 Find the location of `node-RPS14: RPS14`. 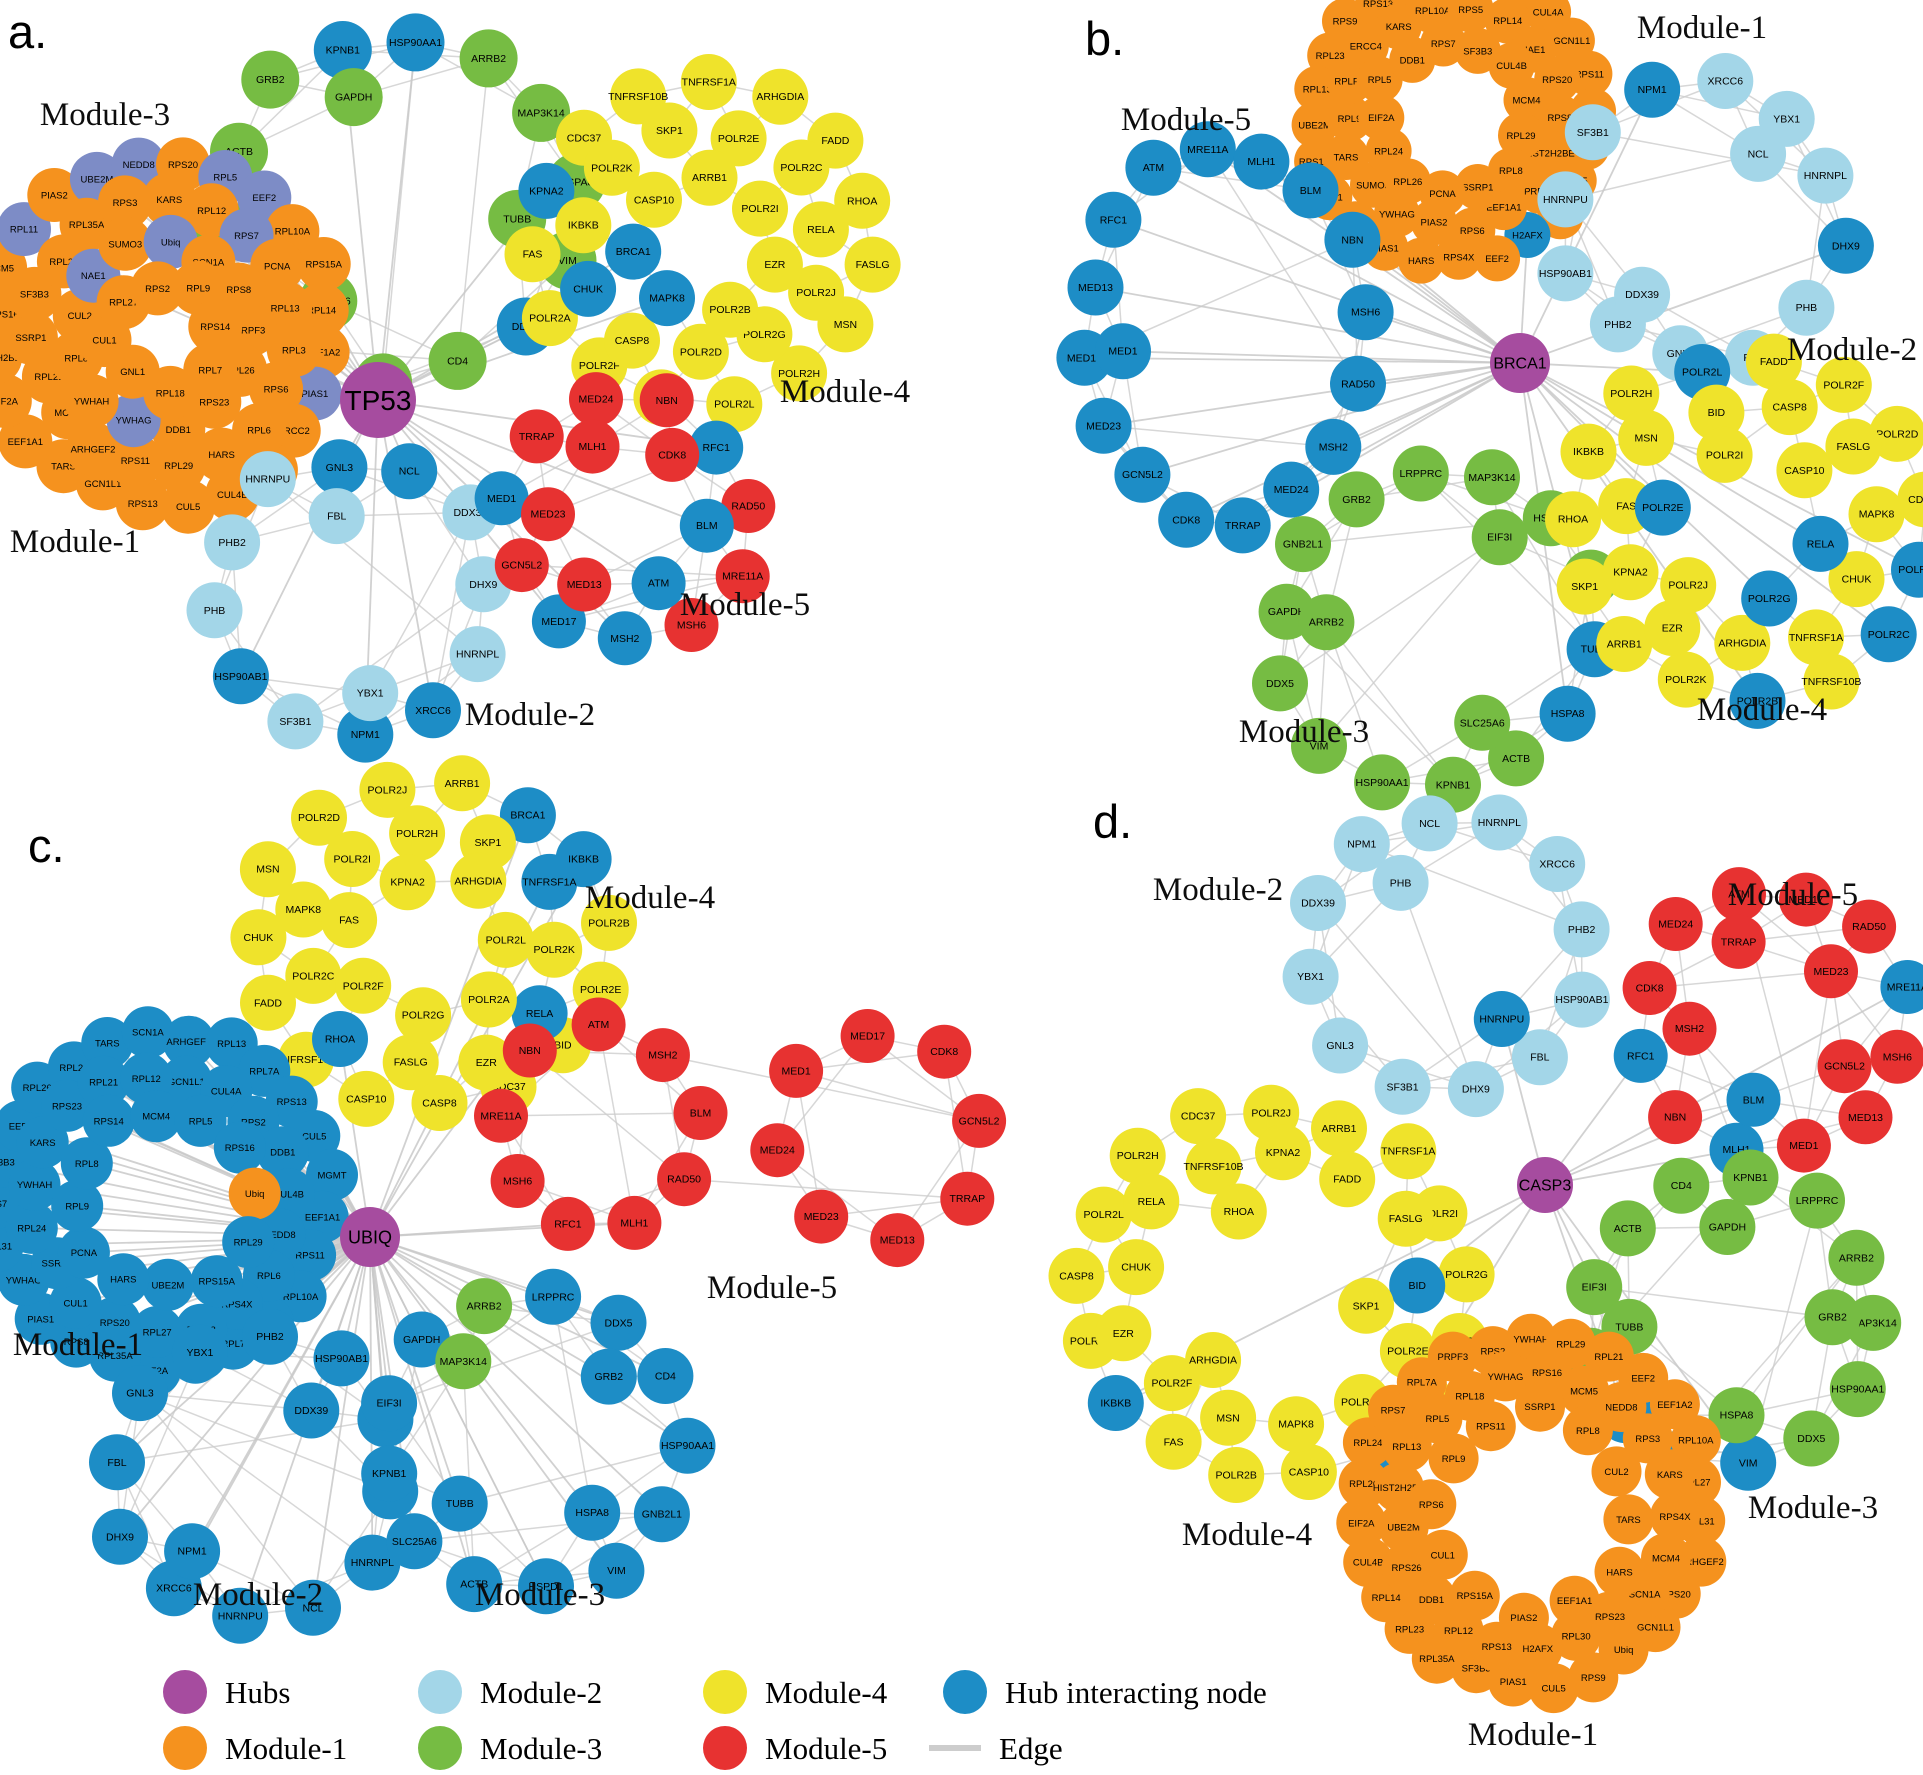

node-RPS14: RPS14 is located at coordinates (108, 1120).